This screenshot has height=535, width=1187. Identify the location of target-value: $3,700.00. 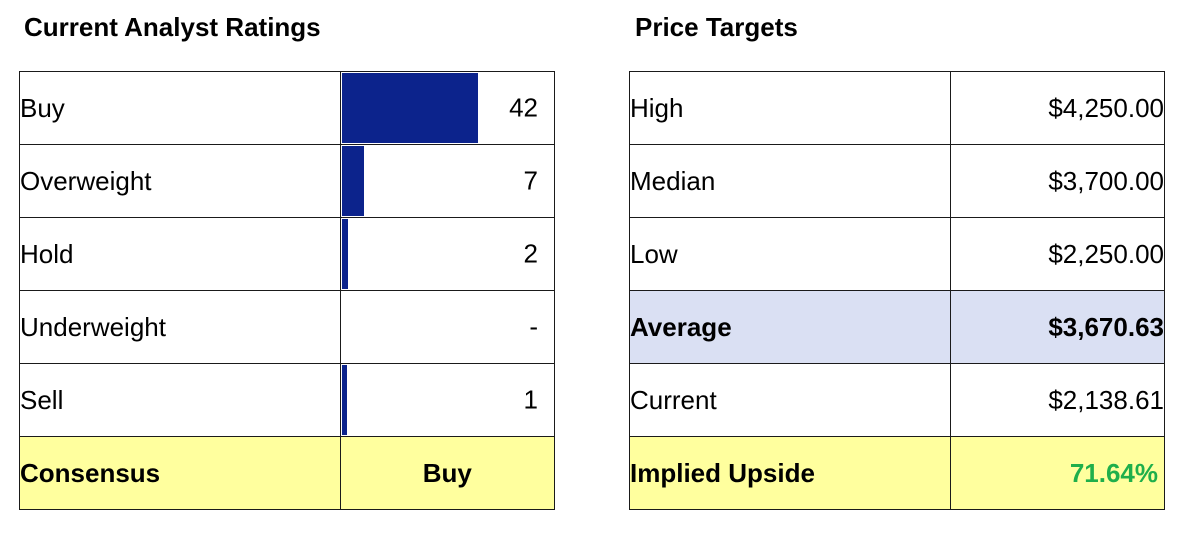
(1057, 181).